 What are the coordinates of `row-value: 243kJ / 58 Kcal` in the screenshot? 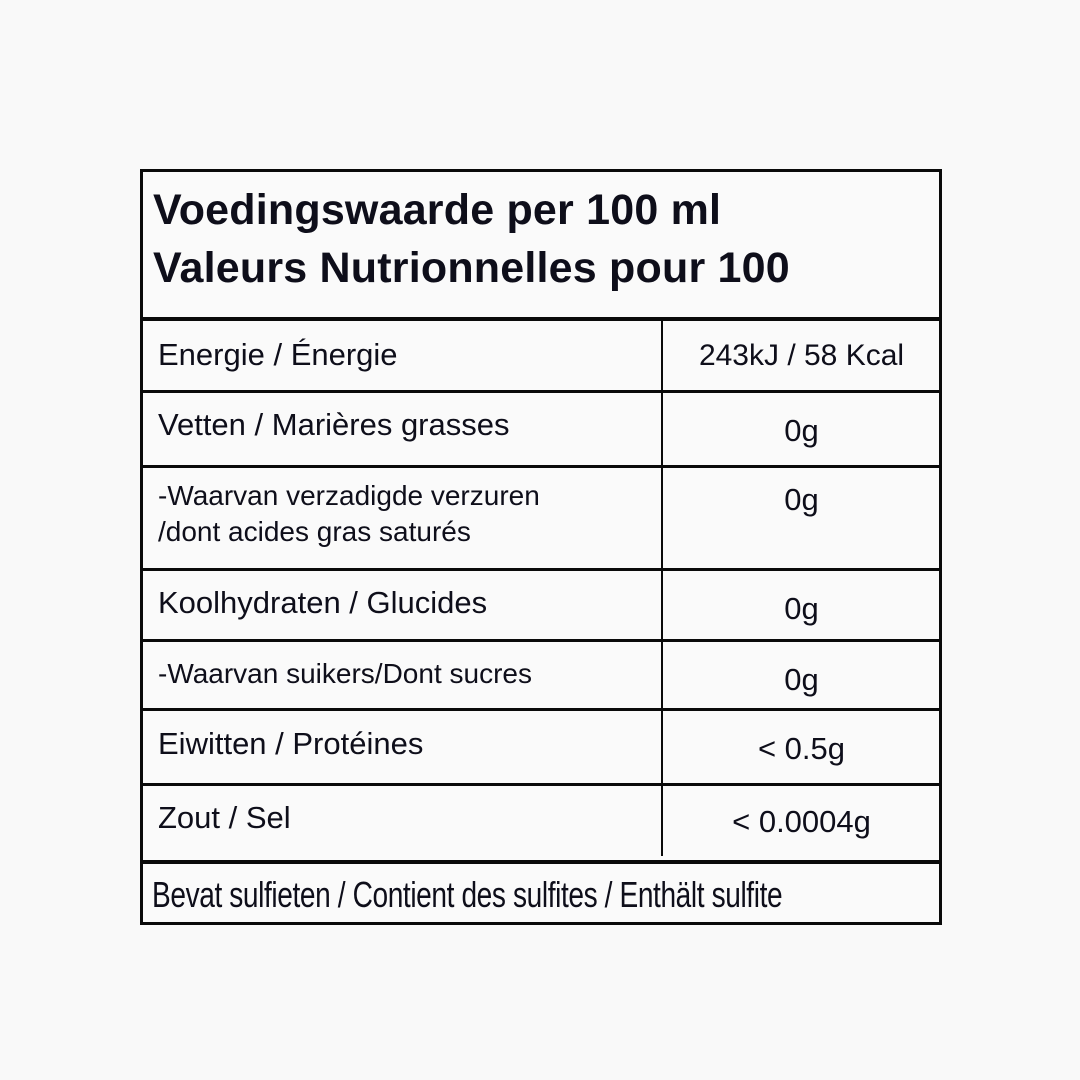 It's located at (801, 355).